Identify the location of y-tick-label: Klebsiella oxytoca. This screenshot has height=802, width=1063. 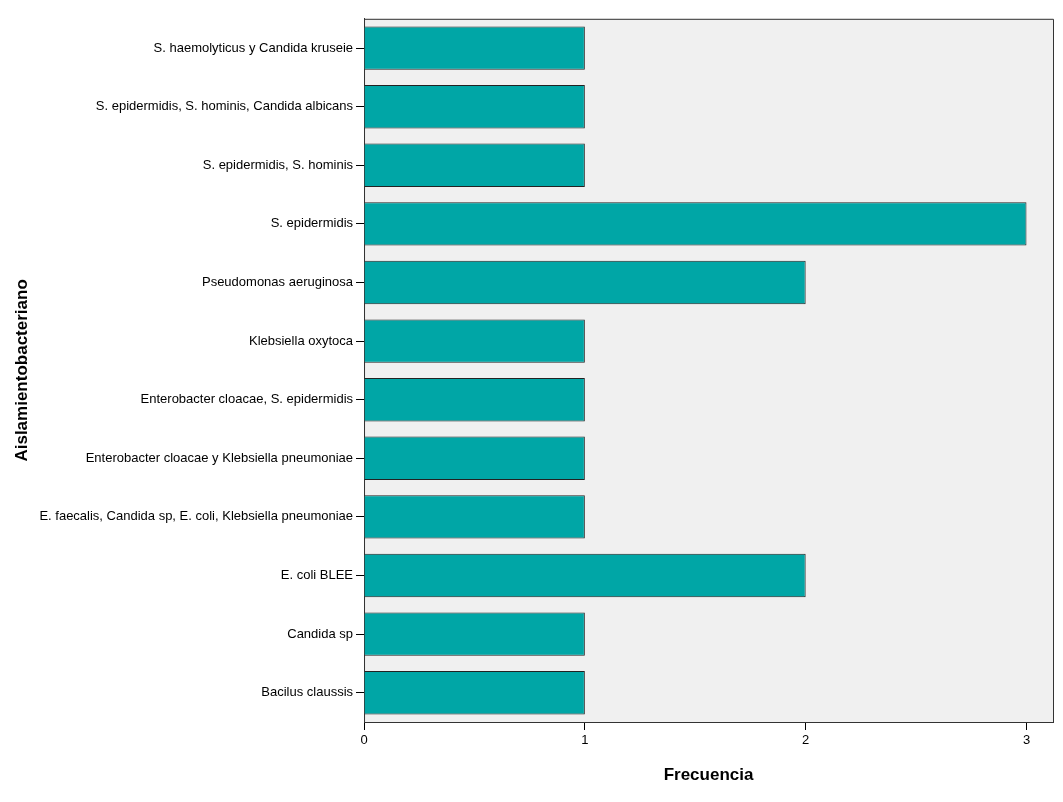
(301, 340).